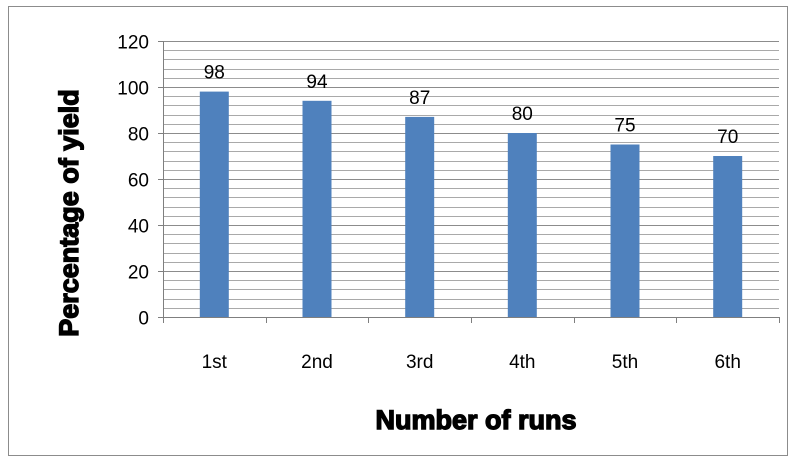  I want to click on bar-4th, so click(522, 225).